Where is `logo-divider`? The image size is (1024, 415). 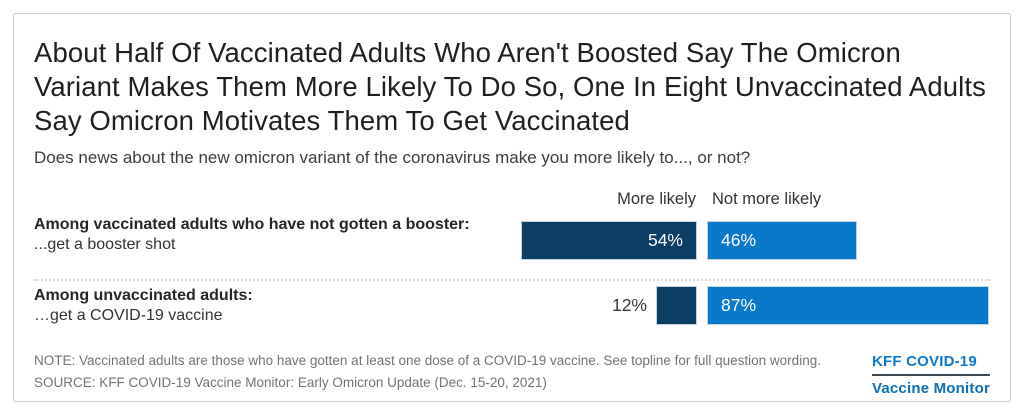
logo-divider is located at coordinates (930, 375).